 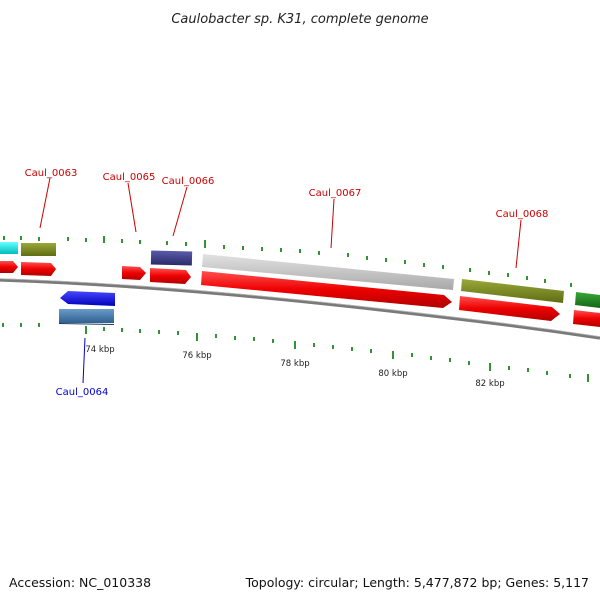 I want to click on gene-block-cyan, so click(x=9, y=248).